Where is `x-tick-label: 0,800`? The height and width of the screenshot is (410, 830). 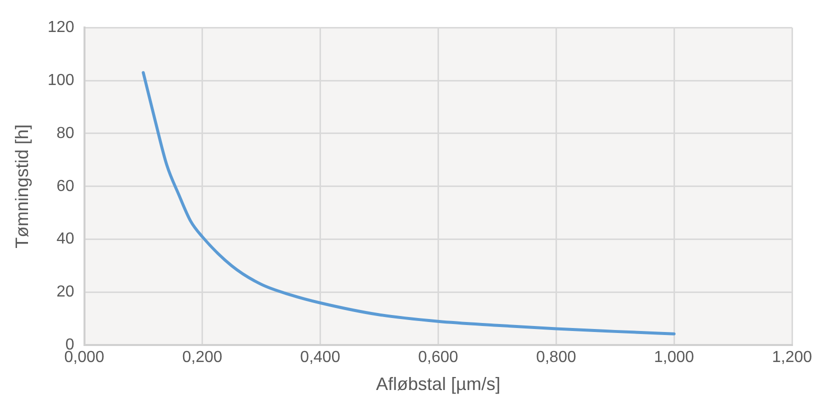
x-tick-label: 0,800 is located at coordinates (556, 357).